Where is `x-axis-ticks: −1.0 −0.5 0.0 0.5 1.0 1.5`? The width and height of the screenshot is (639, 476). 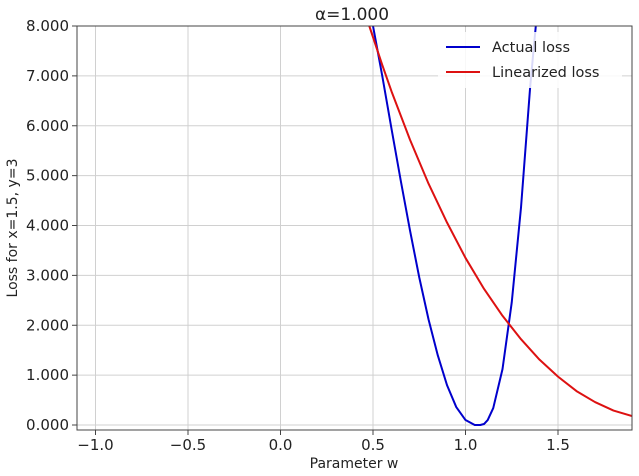 x-axis-ticks: −1.0 −0.5 0.0 0.5 1.0 1.5 is located at coordinates (323, 442).